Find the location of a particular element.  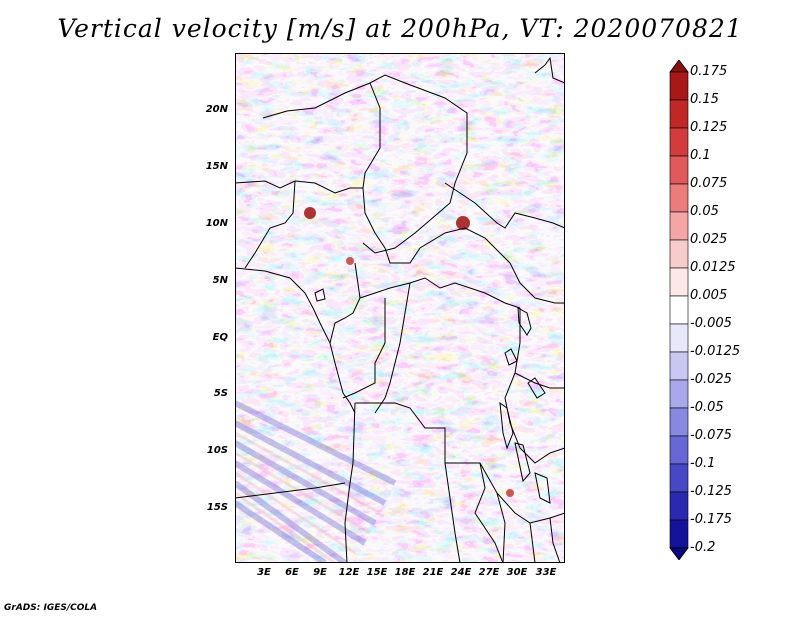

colorbar-label: 0.025 is located at coordinates (709, 239).